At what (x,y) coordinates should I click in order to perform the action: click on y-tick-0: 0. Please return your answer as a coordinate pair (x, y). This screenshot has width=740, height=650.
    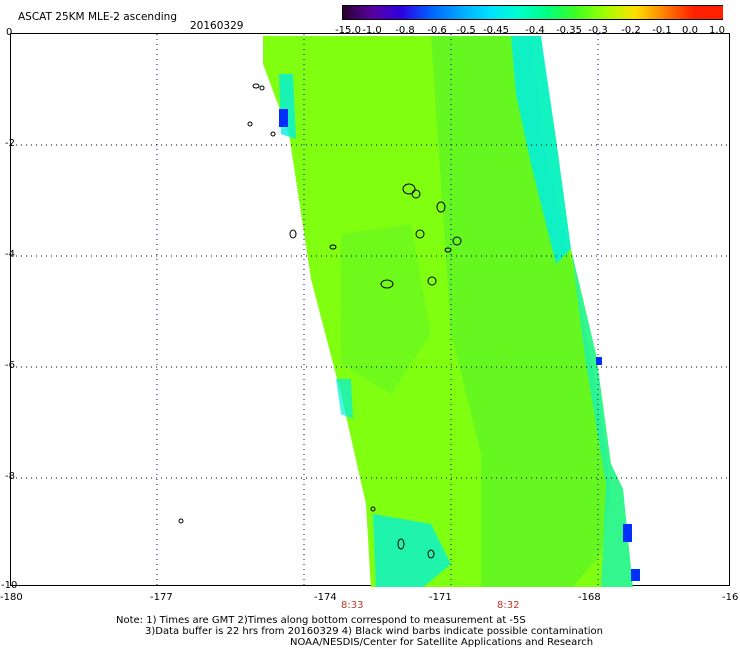
    Looking at the image, I should click on (9, 32).